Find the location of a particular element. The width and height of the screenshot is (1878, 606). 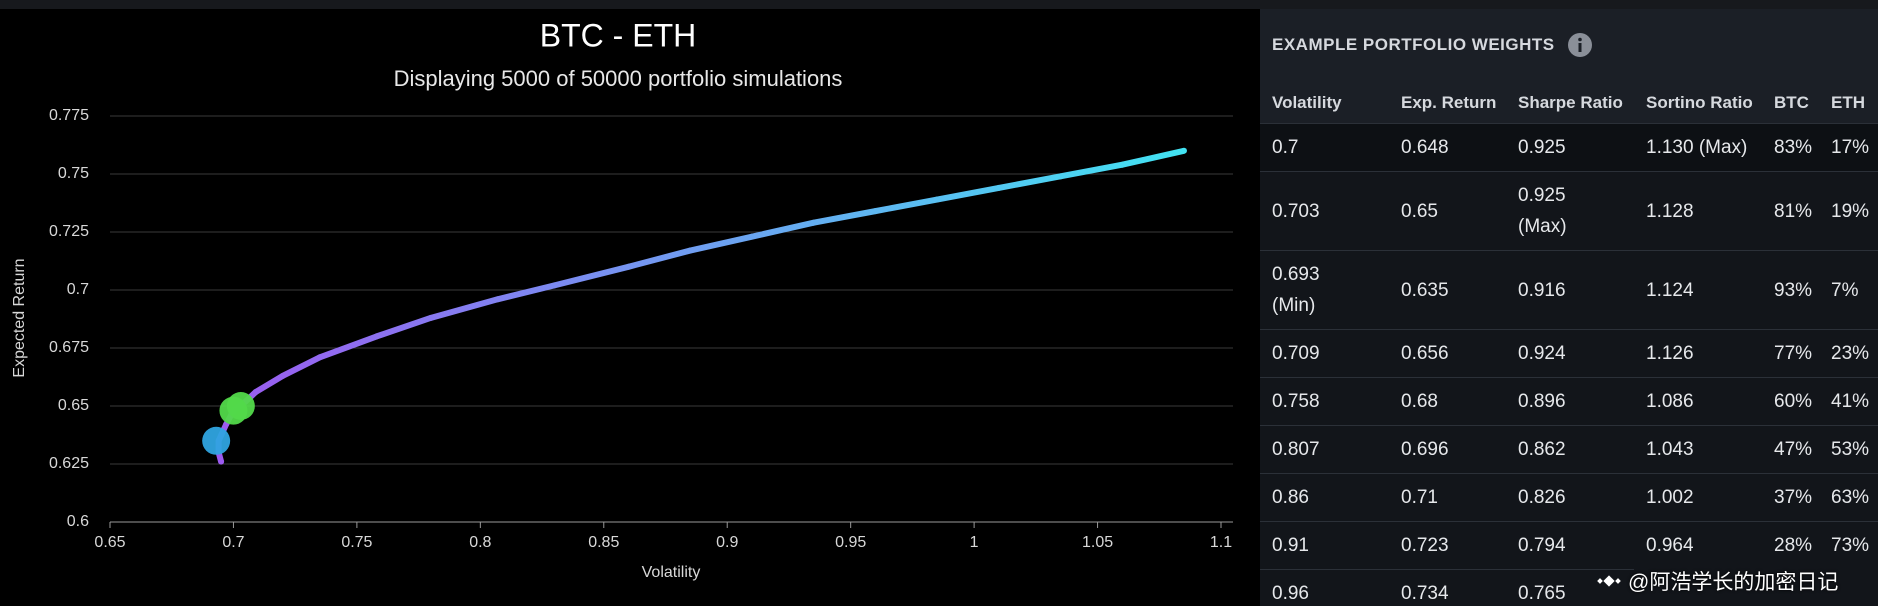

y-tick-label: 0.625 is located at coordinates (69, 463).